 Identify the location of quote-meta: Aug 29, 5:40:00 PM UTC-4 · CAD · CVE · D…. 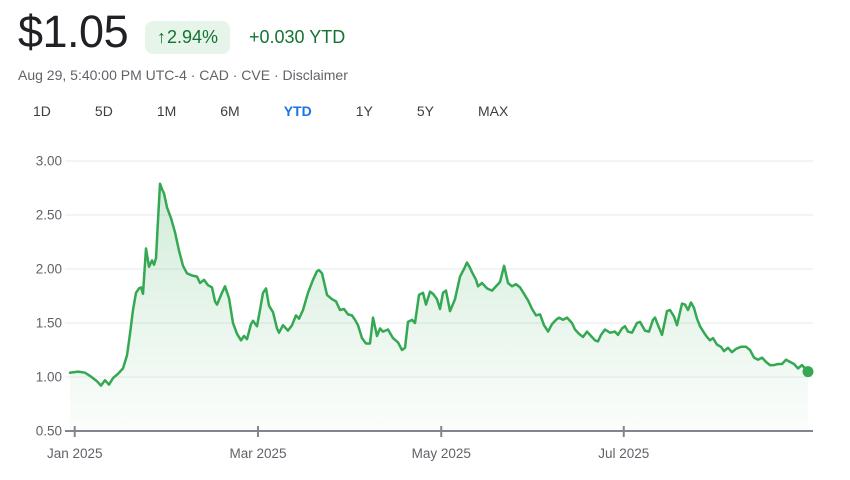
(183, 75).